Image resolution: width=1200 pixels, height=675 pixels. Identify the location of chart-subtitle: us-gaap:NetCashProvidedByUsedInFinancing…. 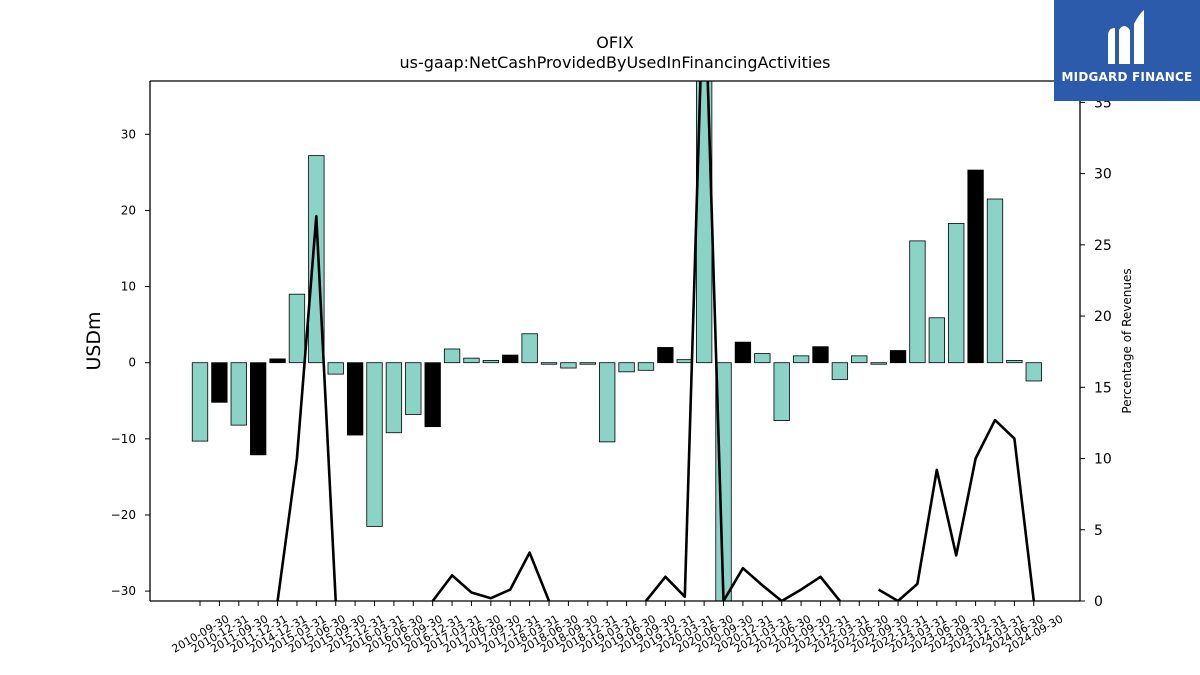
(614, 62).